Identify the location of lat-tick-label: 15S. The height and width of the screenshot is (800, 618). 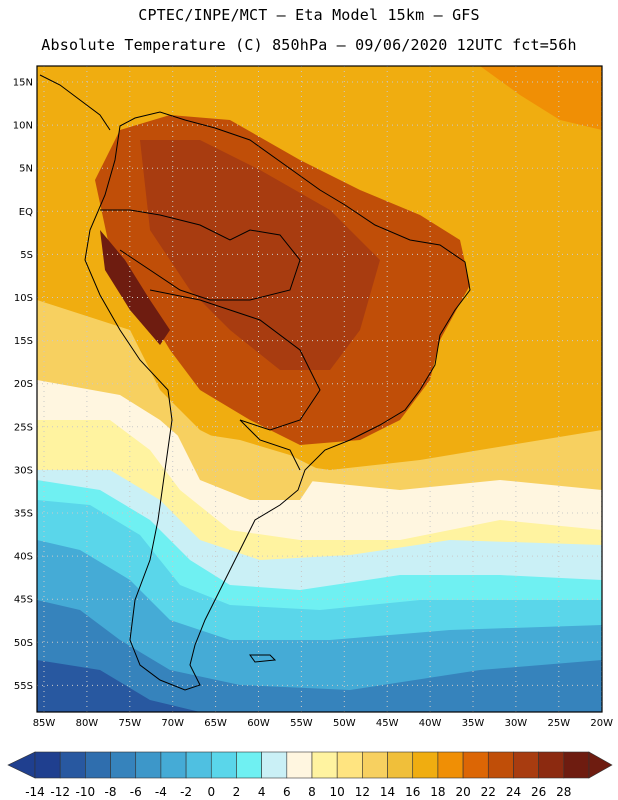
(23, 341).